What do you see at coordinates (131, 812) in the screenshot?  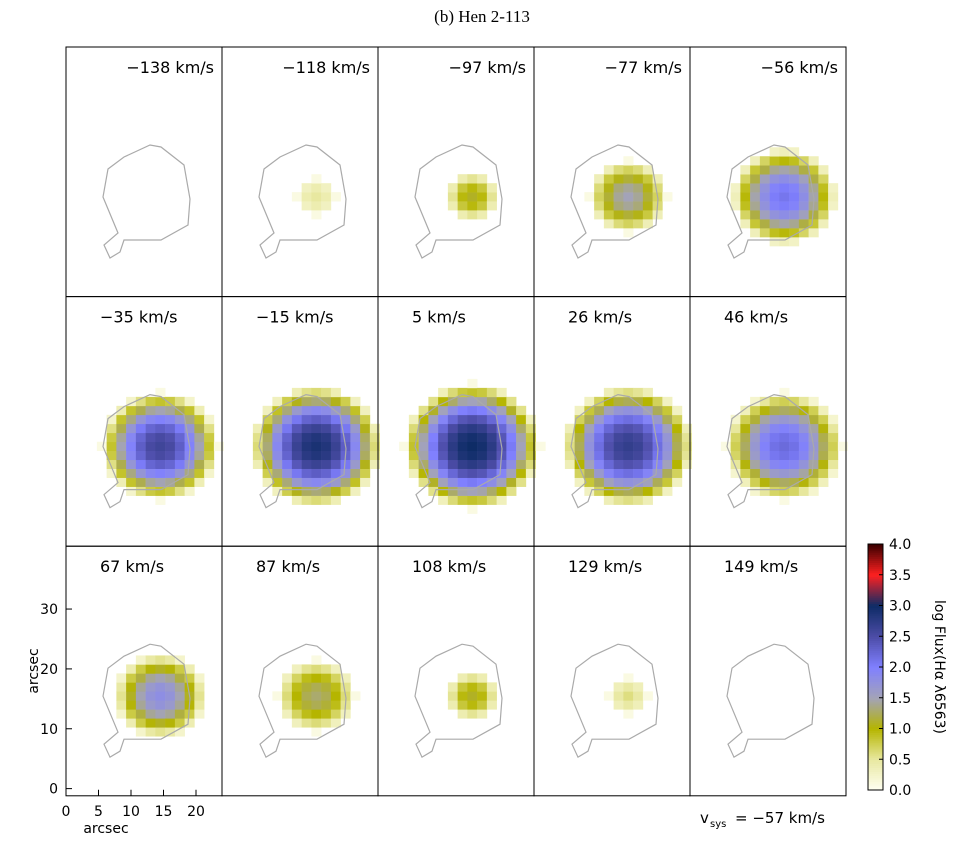 I see `x-tick-label: 10` at bounding box center [131, 812].